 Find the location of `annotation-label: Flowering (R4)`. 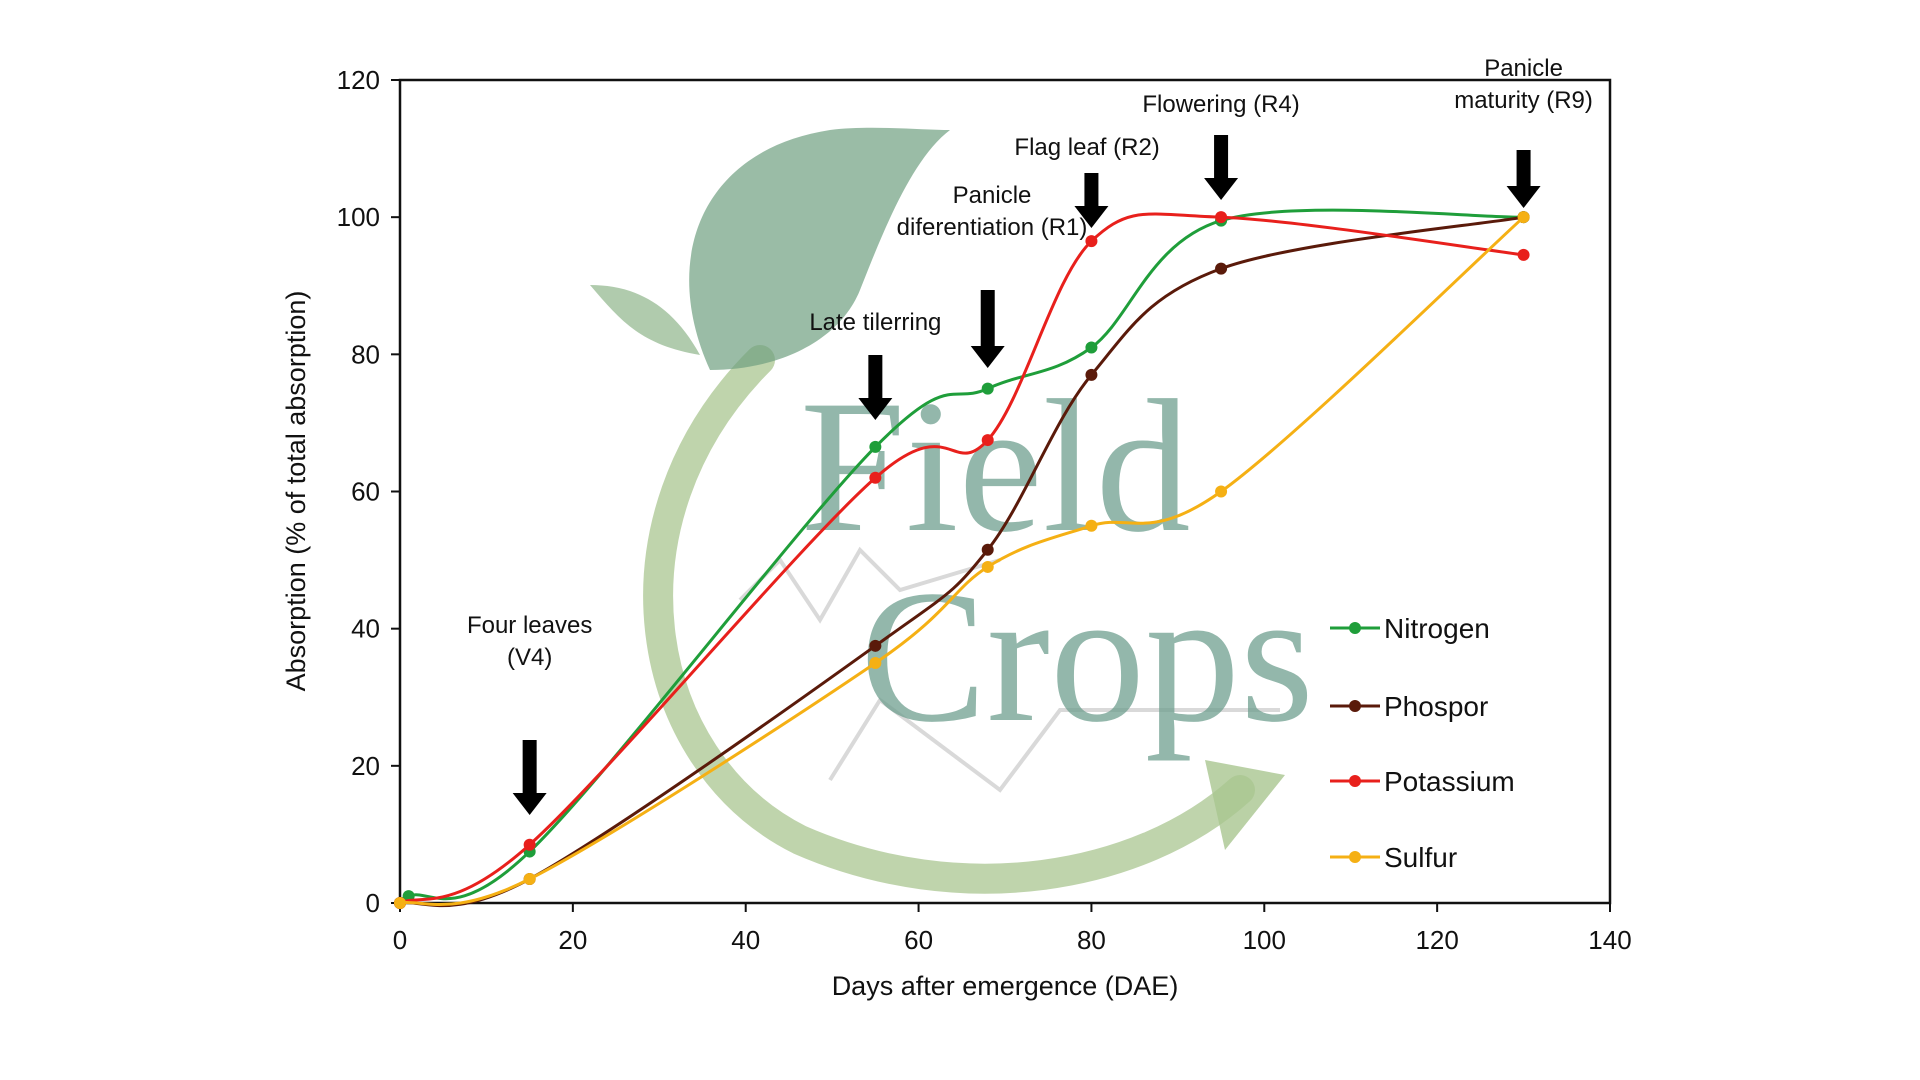

annotation-label: Flowering (R4) is located at coordinates (1220, 104).